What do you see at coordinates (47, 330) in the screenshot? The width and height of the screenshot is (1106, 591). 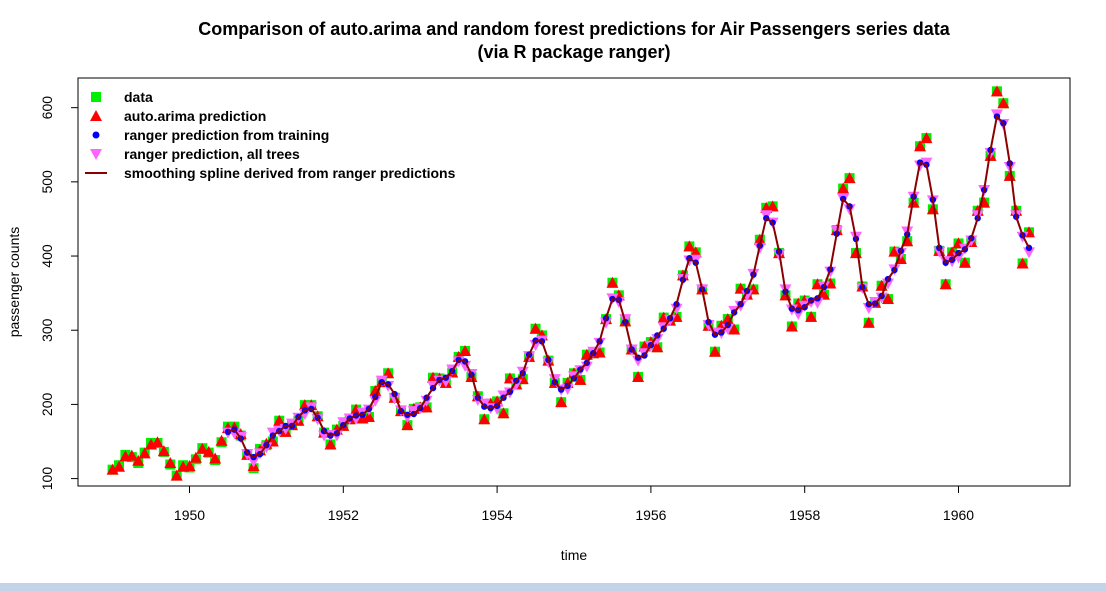 I see `y-tick-label: 300` at bounding box center [47, 330].